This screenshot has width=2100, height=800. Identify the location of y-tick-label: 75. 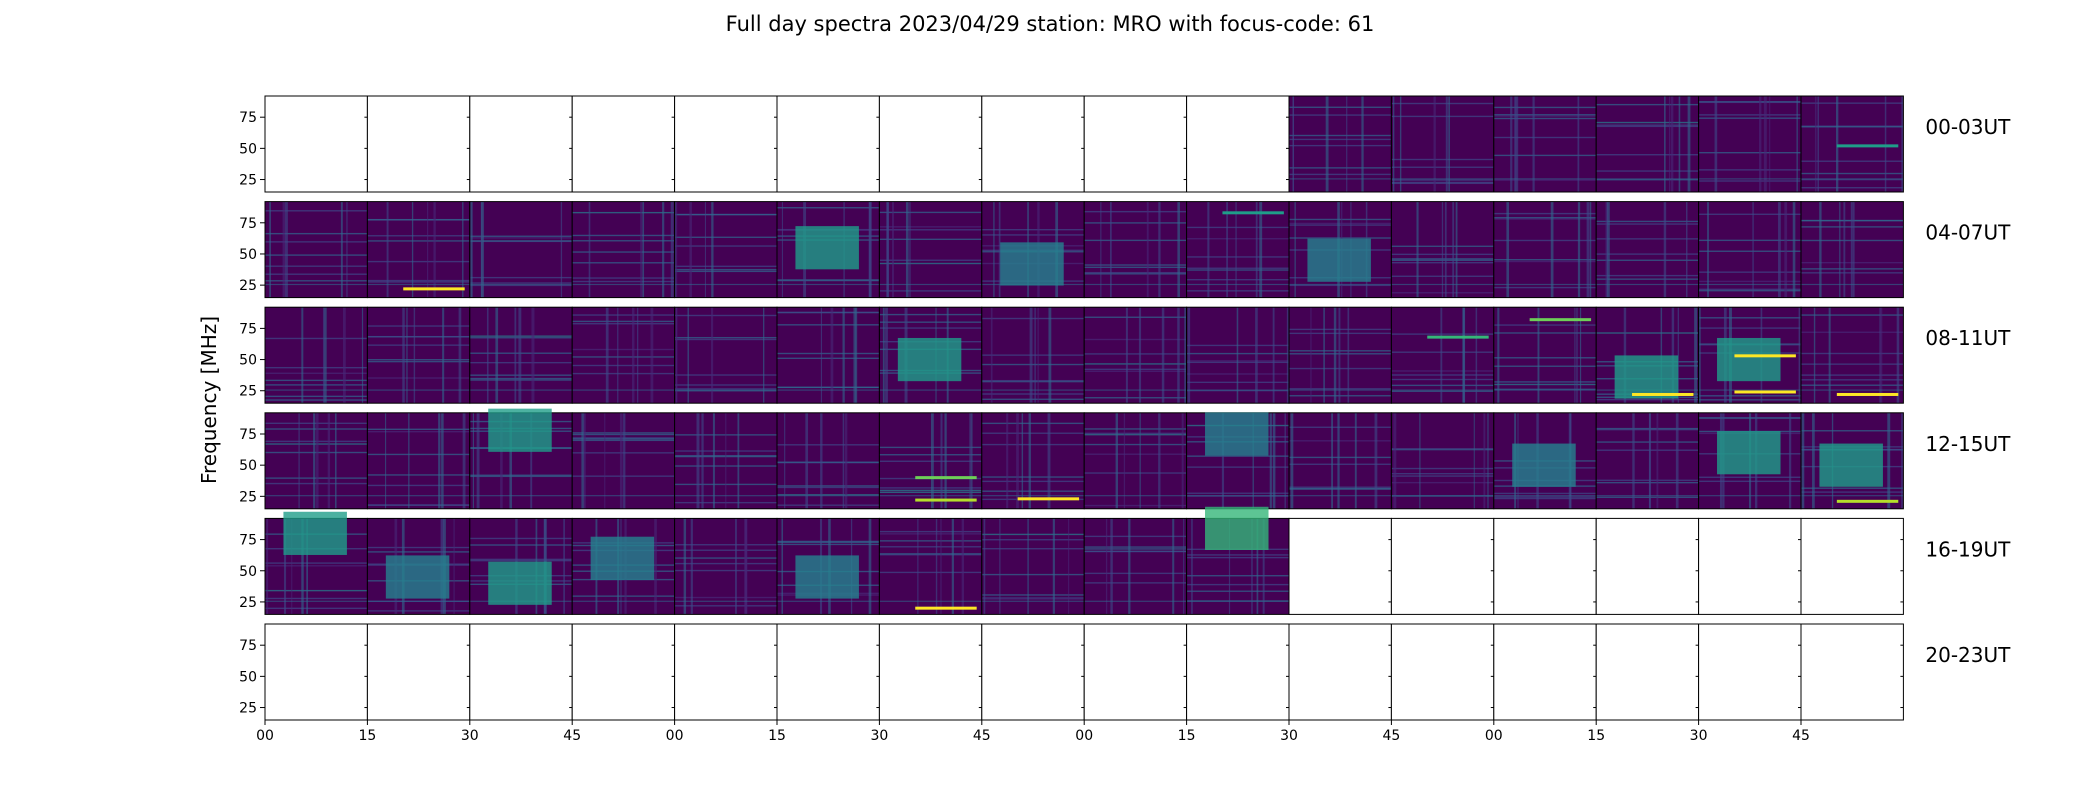
(248, 435).